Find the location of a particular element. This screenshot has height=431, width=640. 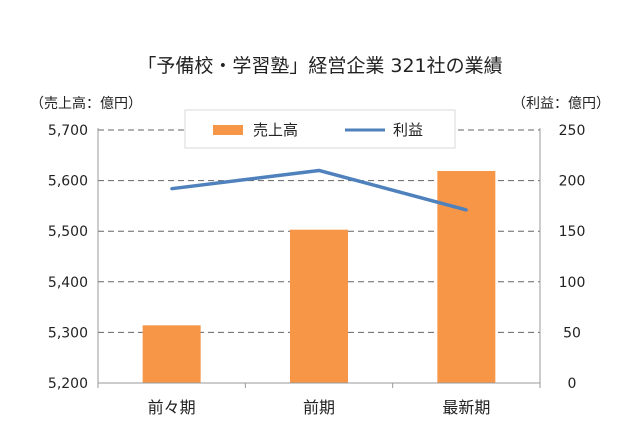

line-series is located at coordinates (319, 190).